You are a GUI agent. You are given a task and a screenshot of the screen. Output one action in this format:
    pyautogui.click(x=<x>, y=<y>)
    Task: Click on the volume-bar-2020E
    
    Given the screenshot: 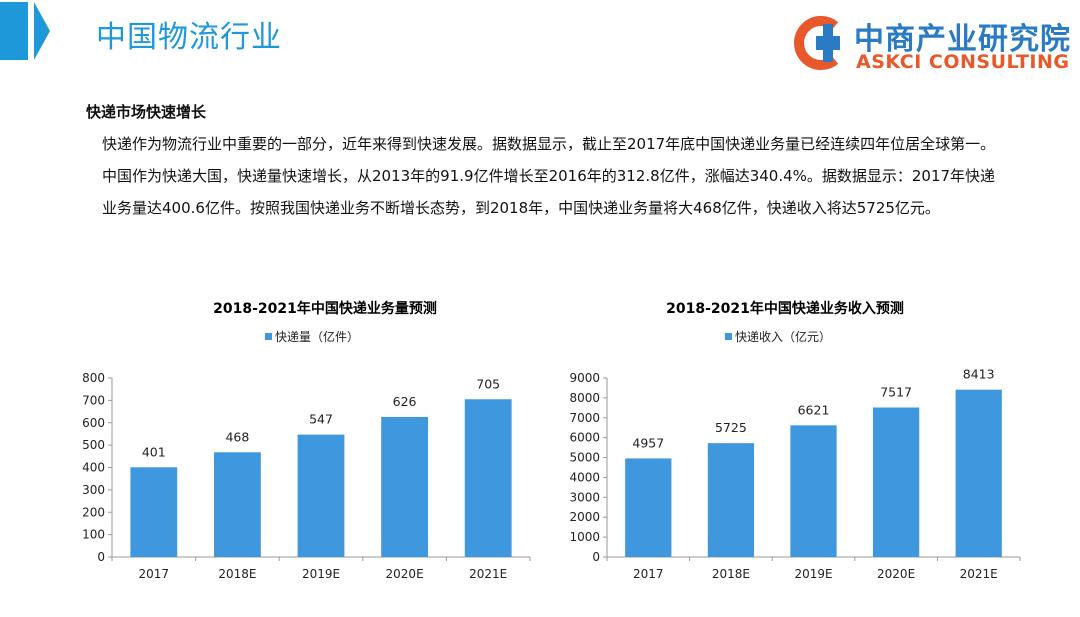 What is the action you would take?
    pyautogui.click(x=405, y=486)
    